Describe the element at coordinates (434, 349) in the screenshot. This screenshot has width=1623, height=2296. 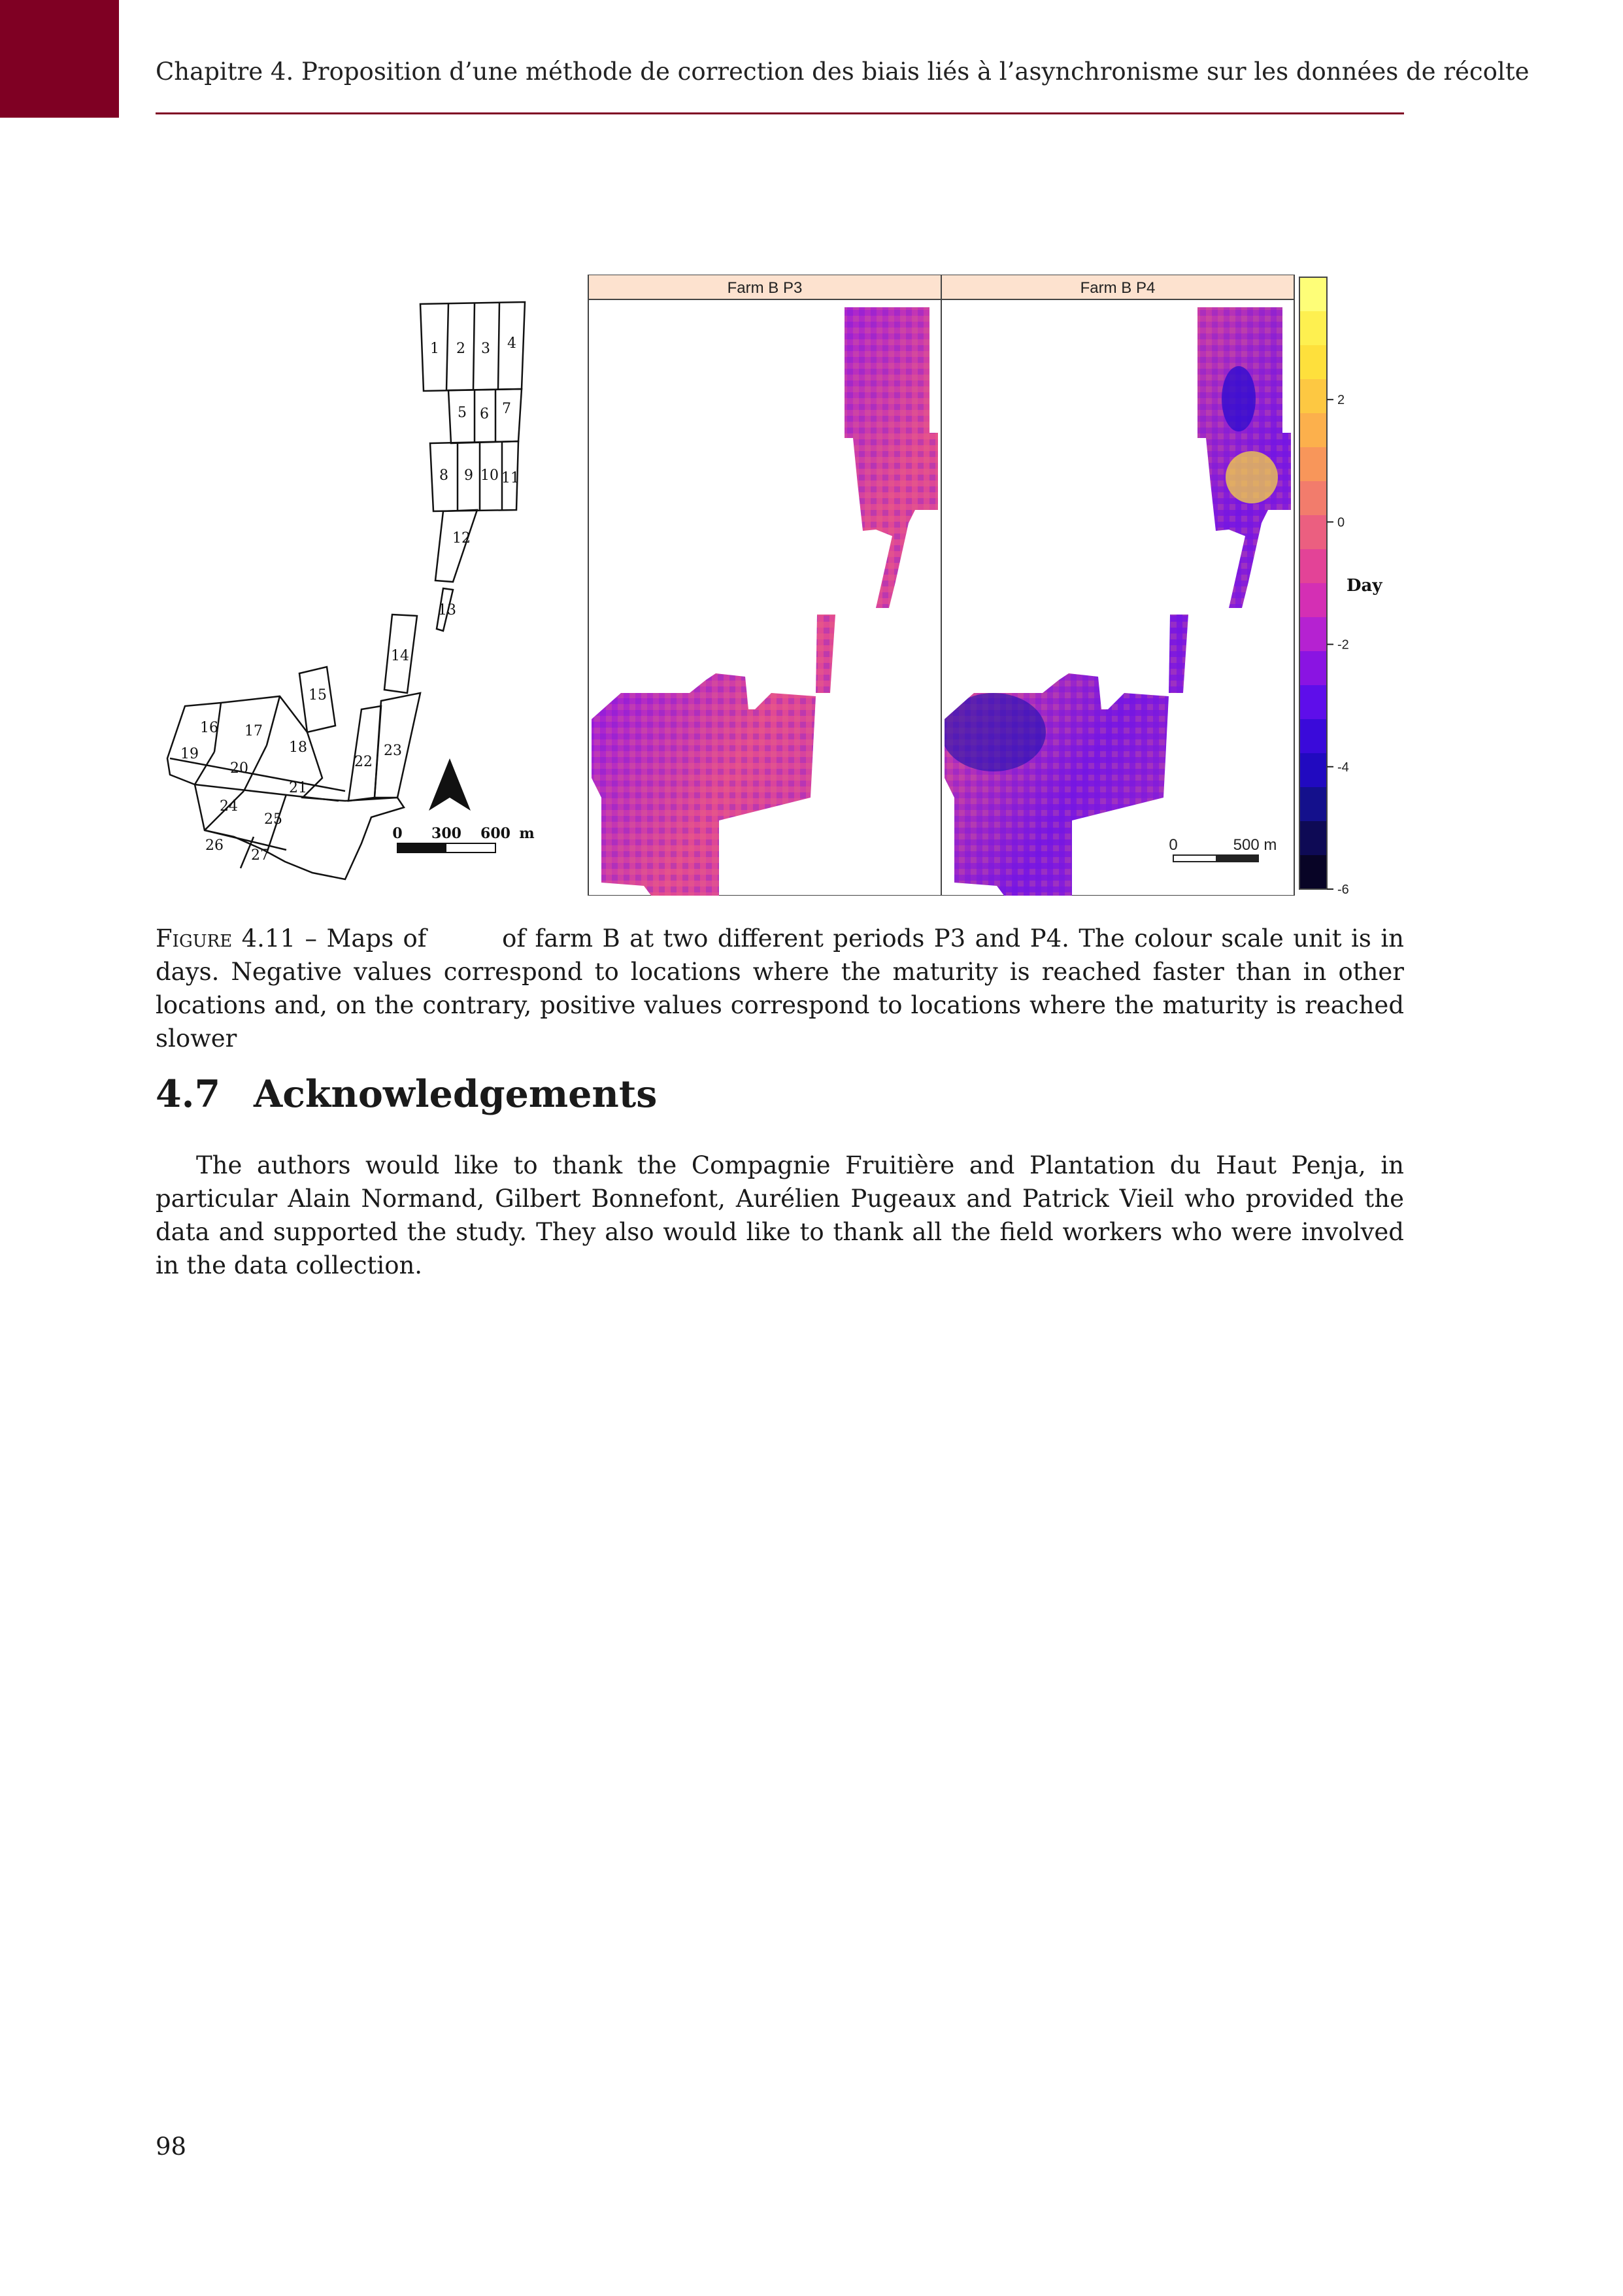
I see `plot-label: 1` at that location.